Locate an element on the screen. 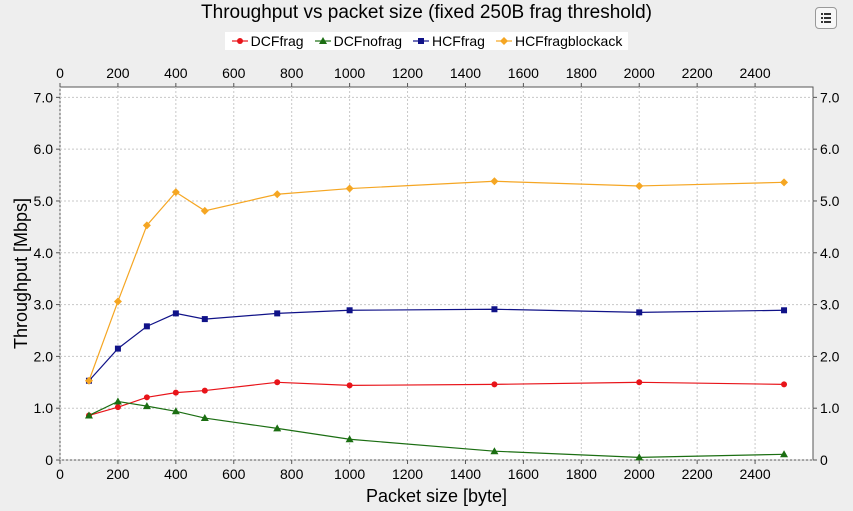  y-tick-label: 4.0 is located at coordinates (44, 253).